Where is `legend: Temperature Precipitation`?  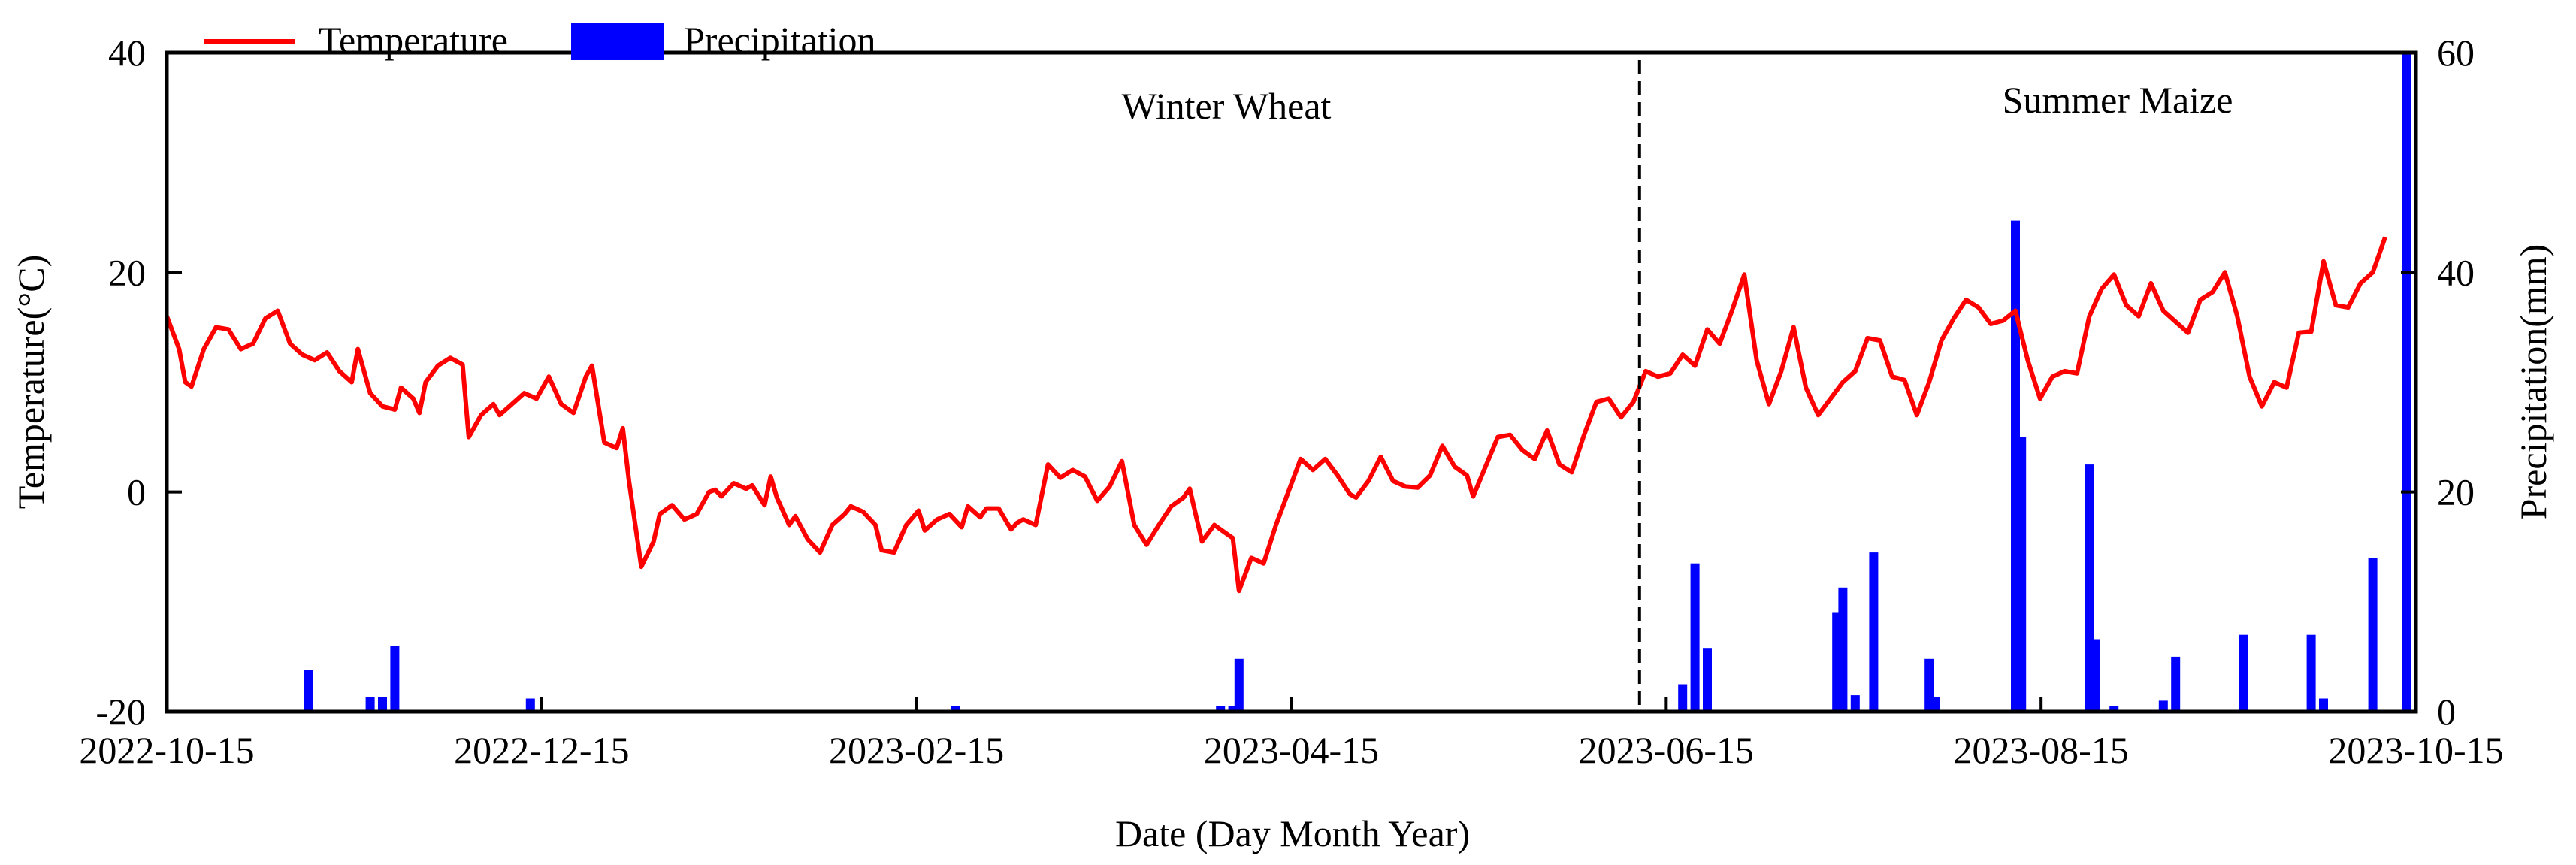
legend: Temperature Precipitation is located at coordinates (540, 40).